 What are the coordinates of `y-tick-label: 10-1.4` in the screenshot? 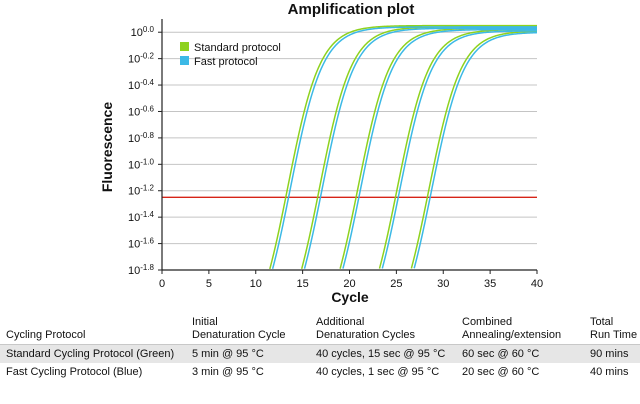 It's located at (141, 217).